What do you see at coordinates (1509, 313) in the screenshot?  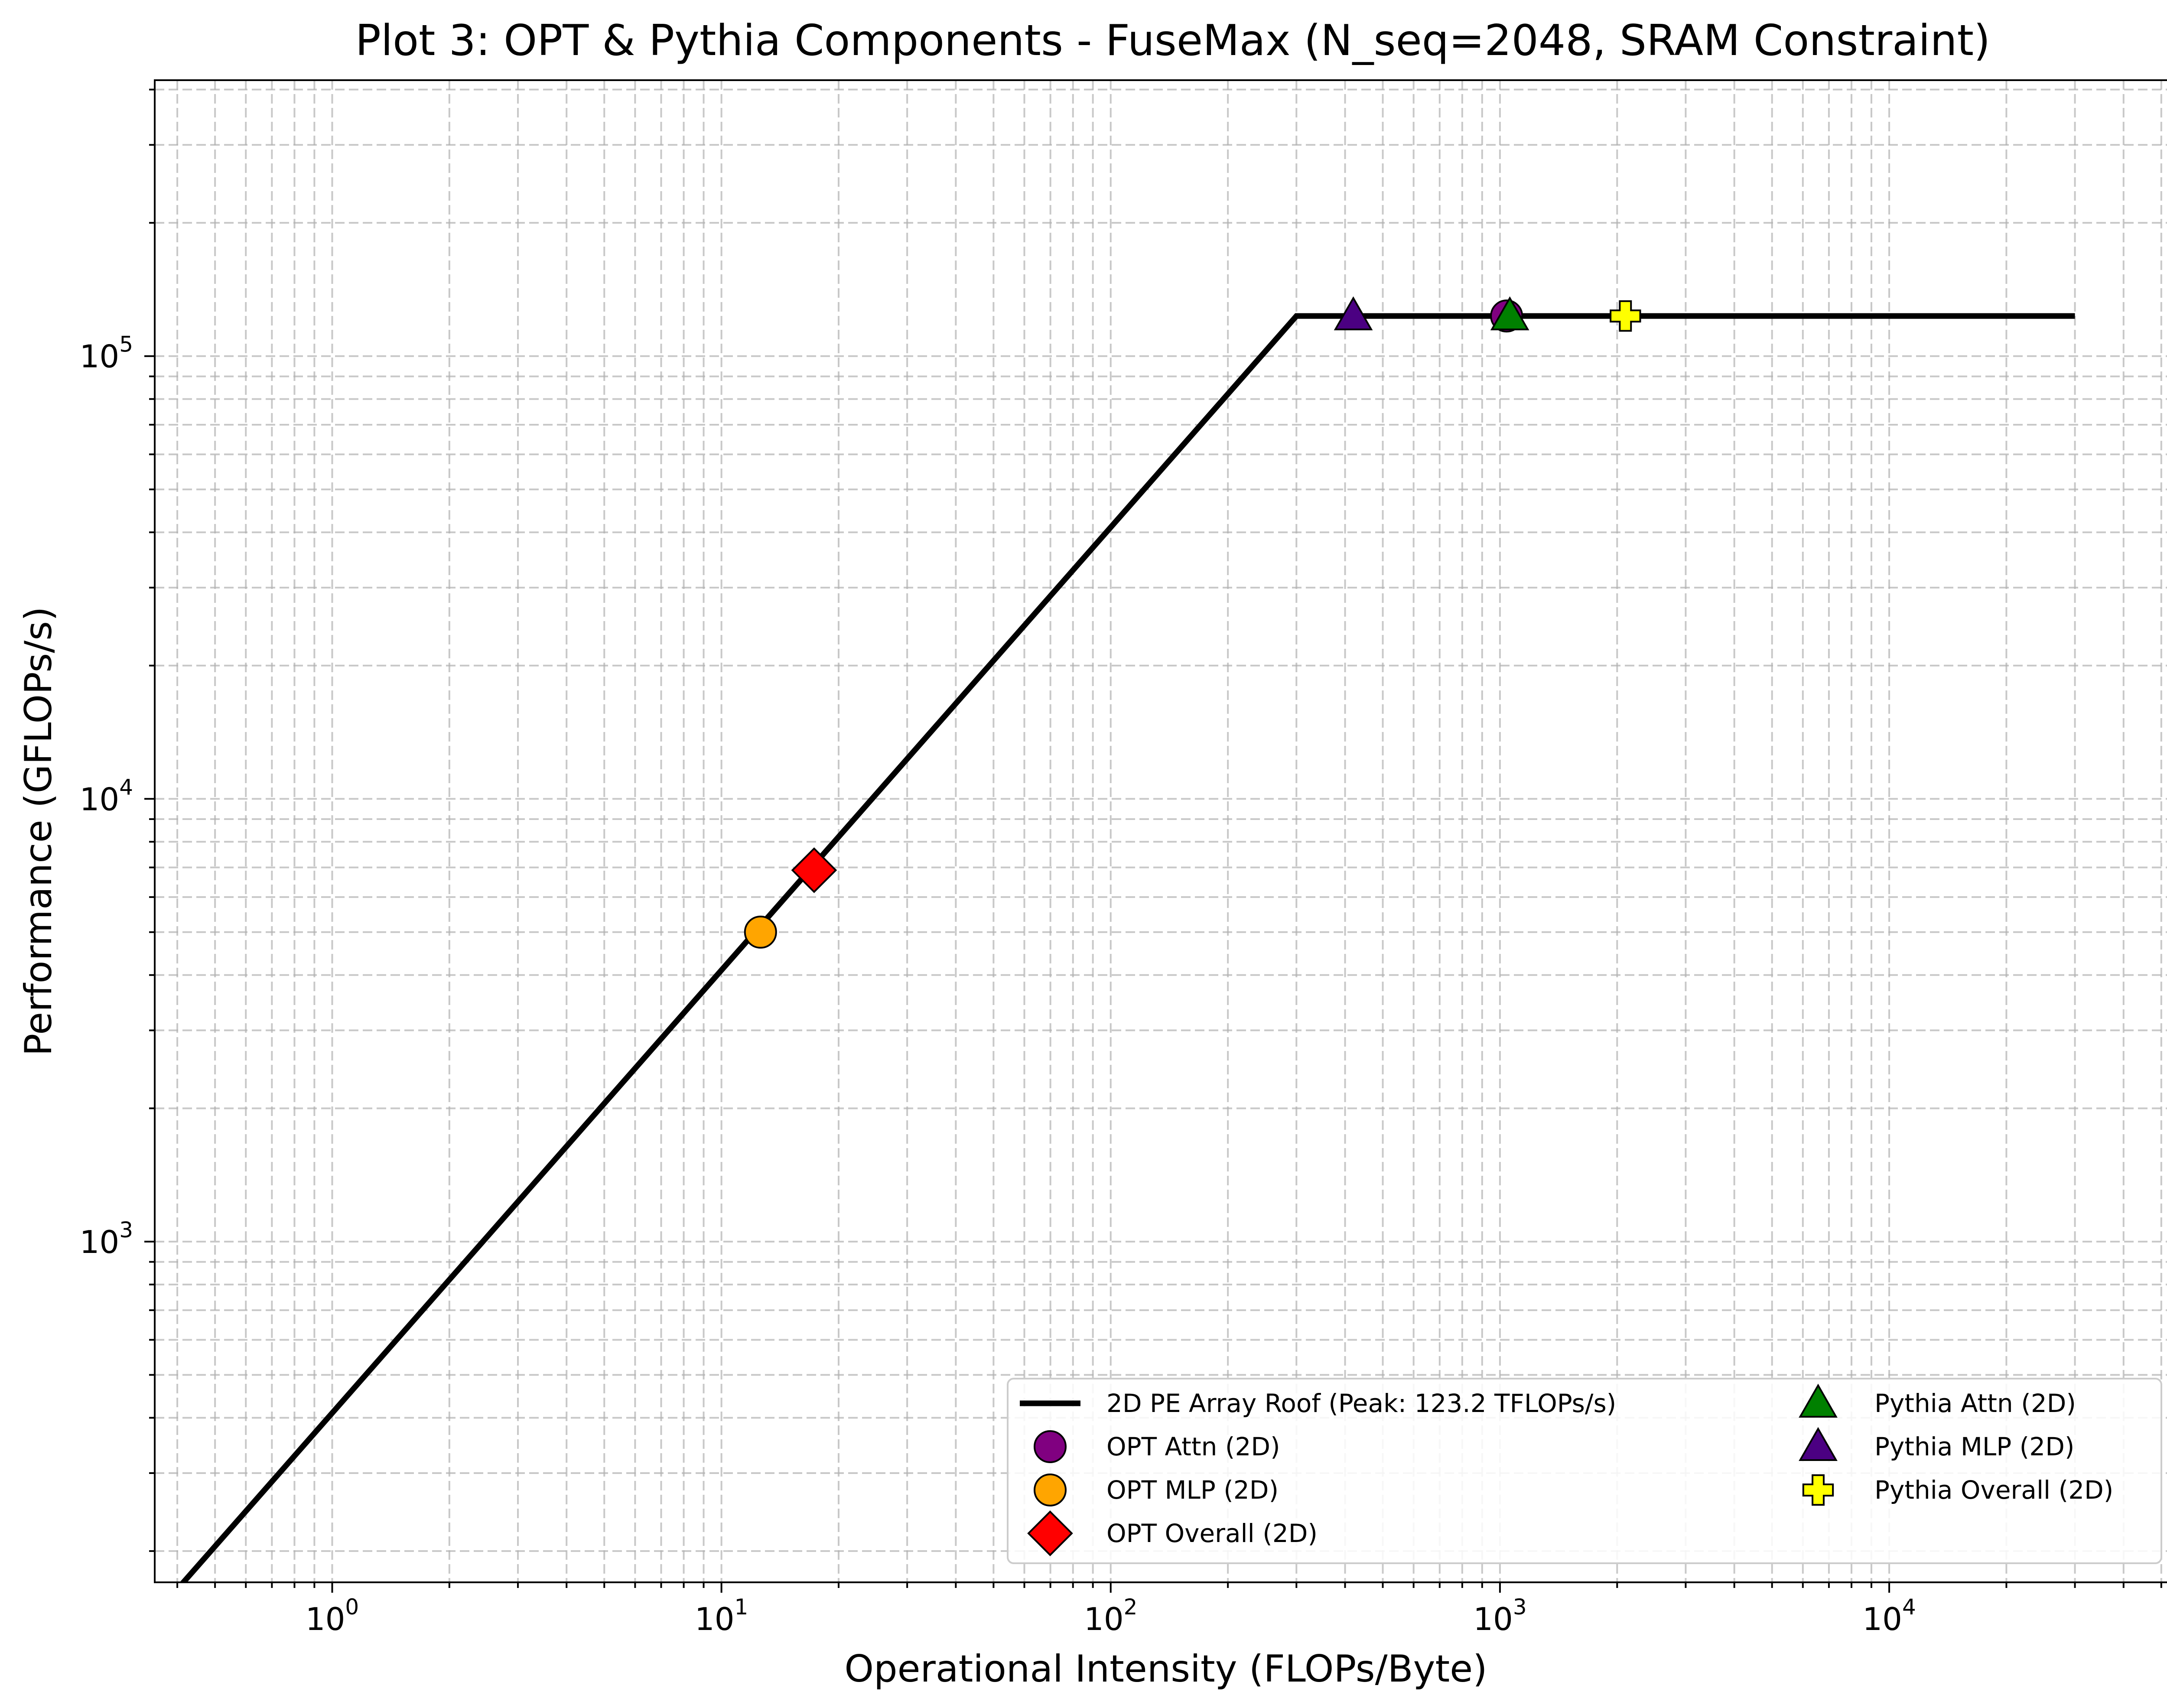 I see `data-point-pythia-attn-2d` at bounding box center [1509, 313].